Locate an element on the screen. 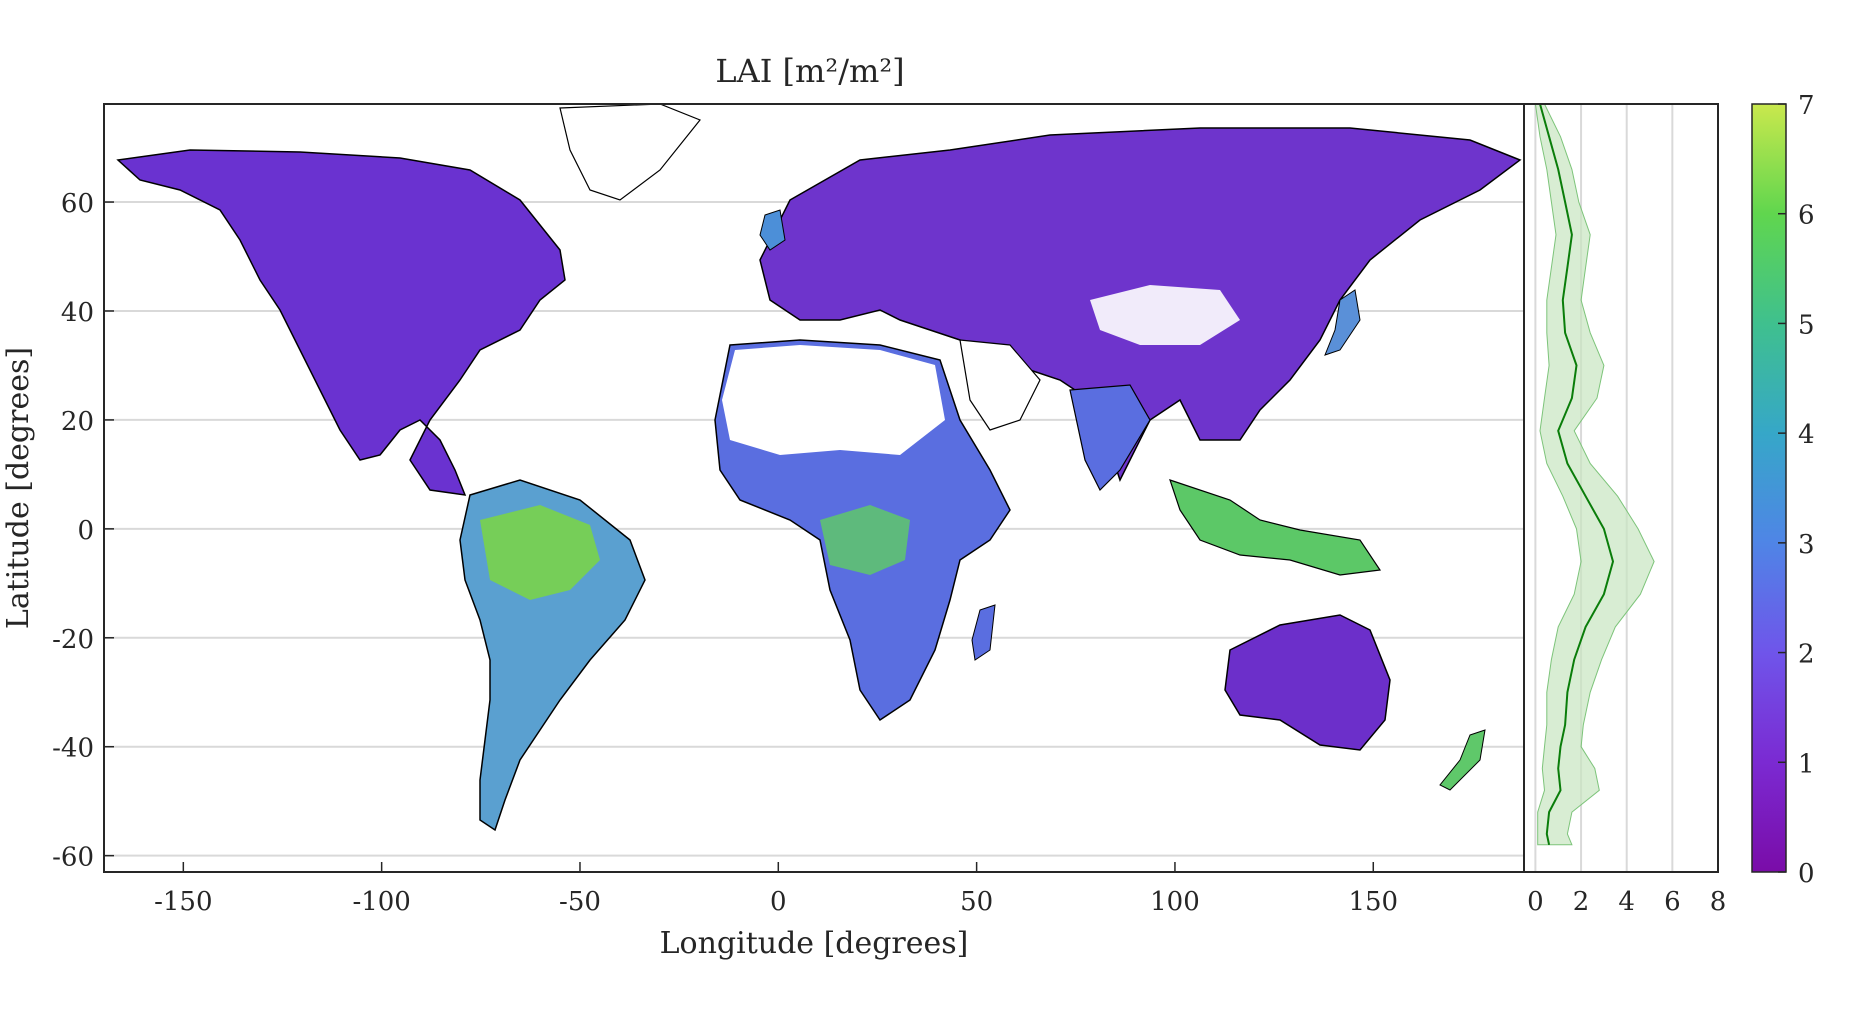  map-ytick-label: -40 is located at coordinates (73, 749).